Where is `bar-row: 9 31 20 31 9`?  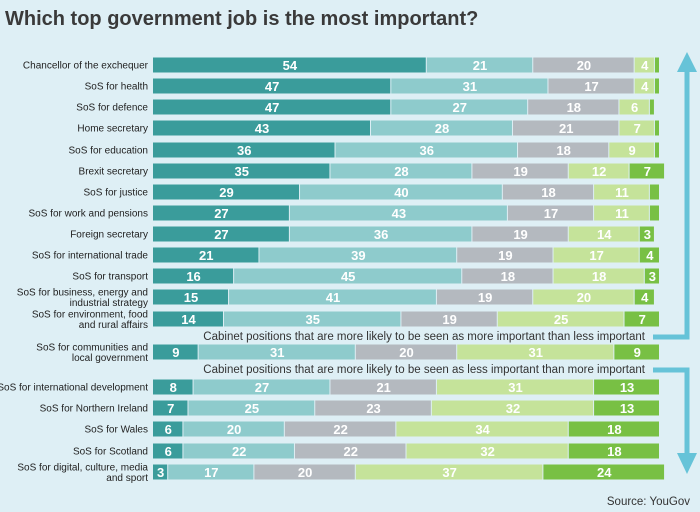 bar-row: 9 31 20 31 9 is located at coordinates (406, 352).